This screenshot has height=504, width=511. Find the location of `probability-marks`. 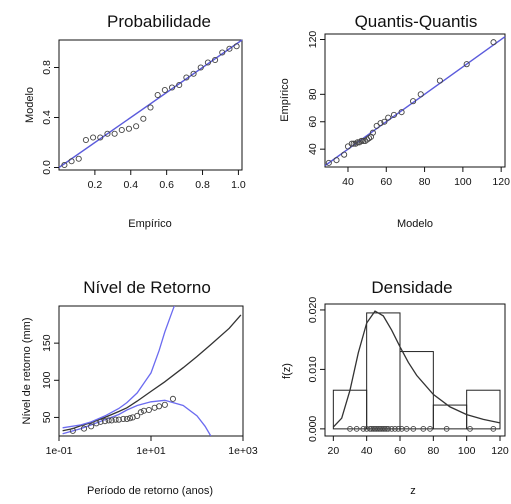

probability-marks is located at coordinates (150, 104).